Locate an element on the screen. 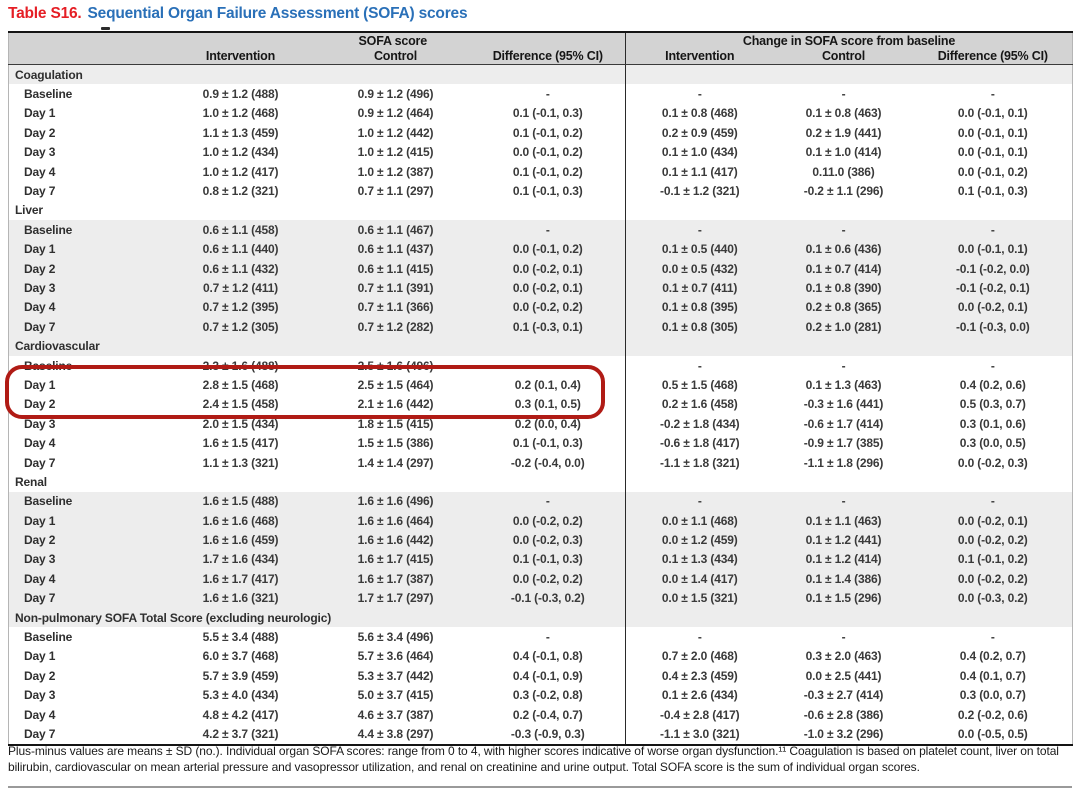 This screenshot has width=1080, height=790. col-header-difference-sofa: Difference (95% CI) is located at coordinates (548, 56).